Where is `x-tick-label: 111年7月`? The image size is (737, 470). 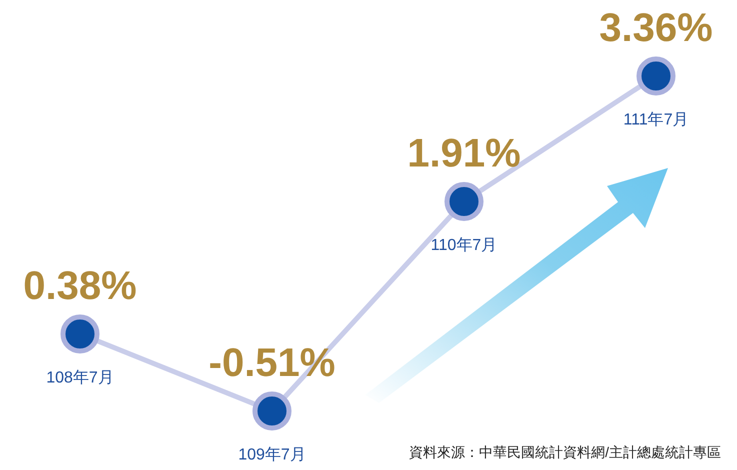
x-tick-label: 111年7月 is located at coordinates (656, 120).